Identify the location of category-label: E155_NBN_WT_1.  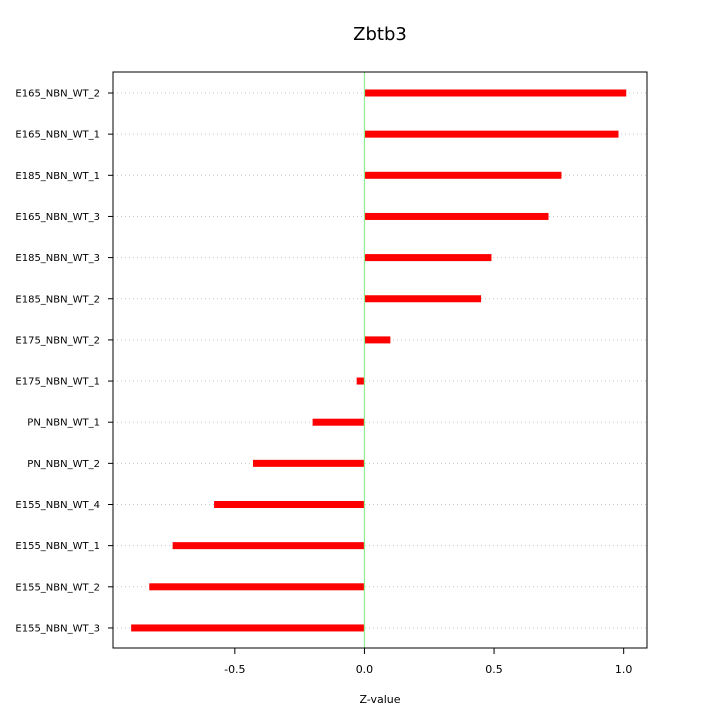
(57, 546).